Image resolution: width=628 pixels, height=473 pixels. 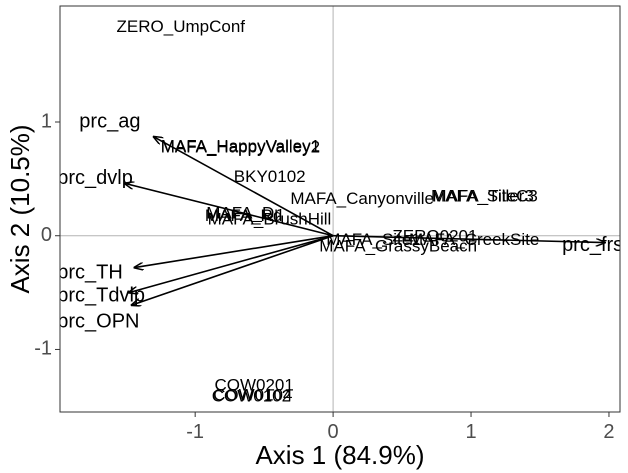 I want to click on site-label: MAFA_SiteC3, so click(x=484, y=196).